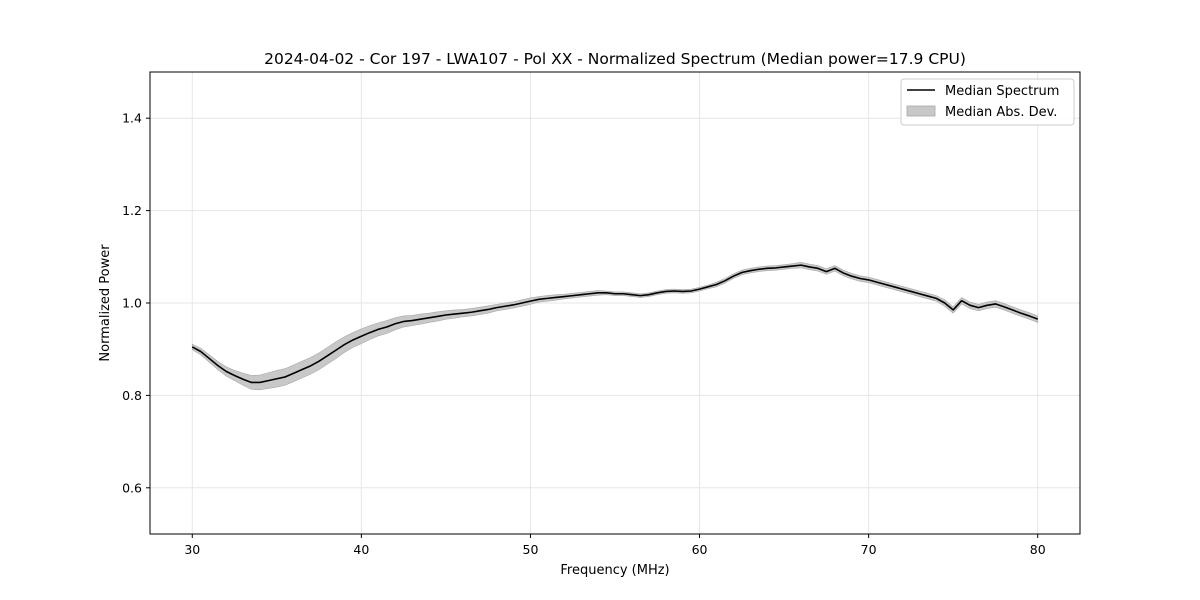 The height and width of the screenshot is (600, 1200). What do you see at coordinates (132, 395) in the screenshot?
I see `y-tick-label: 0.8` at bounding box center [132, 395].